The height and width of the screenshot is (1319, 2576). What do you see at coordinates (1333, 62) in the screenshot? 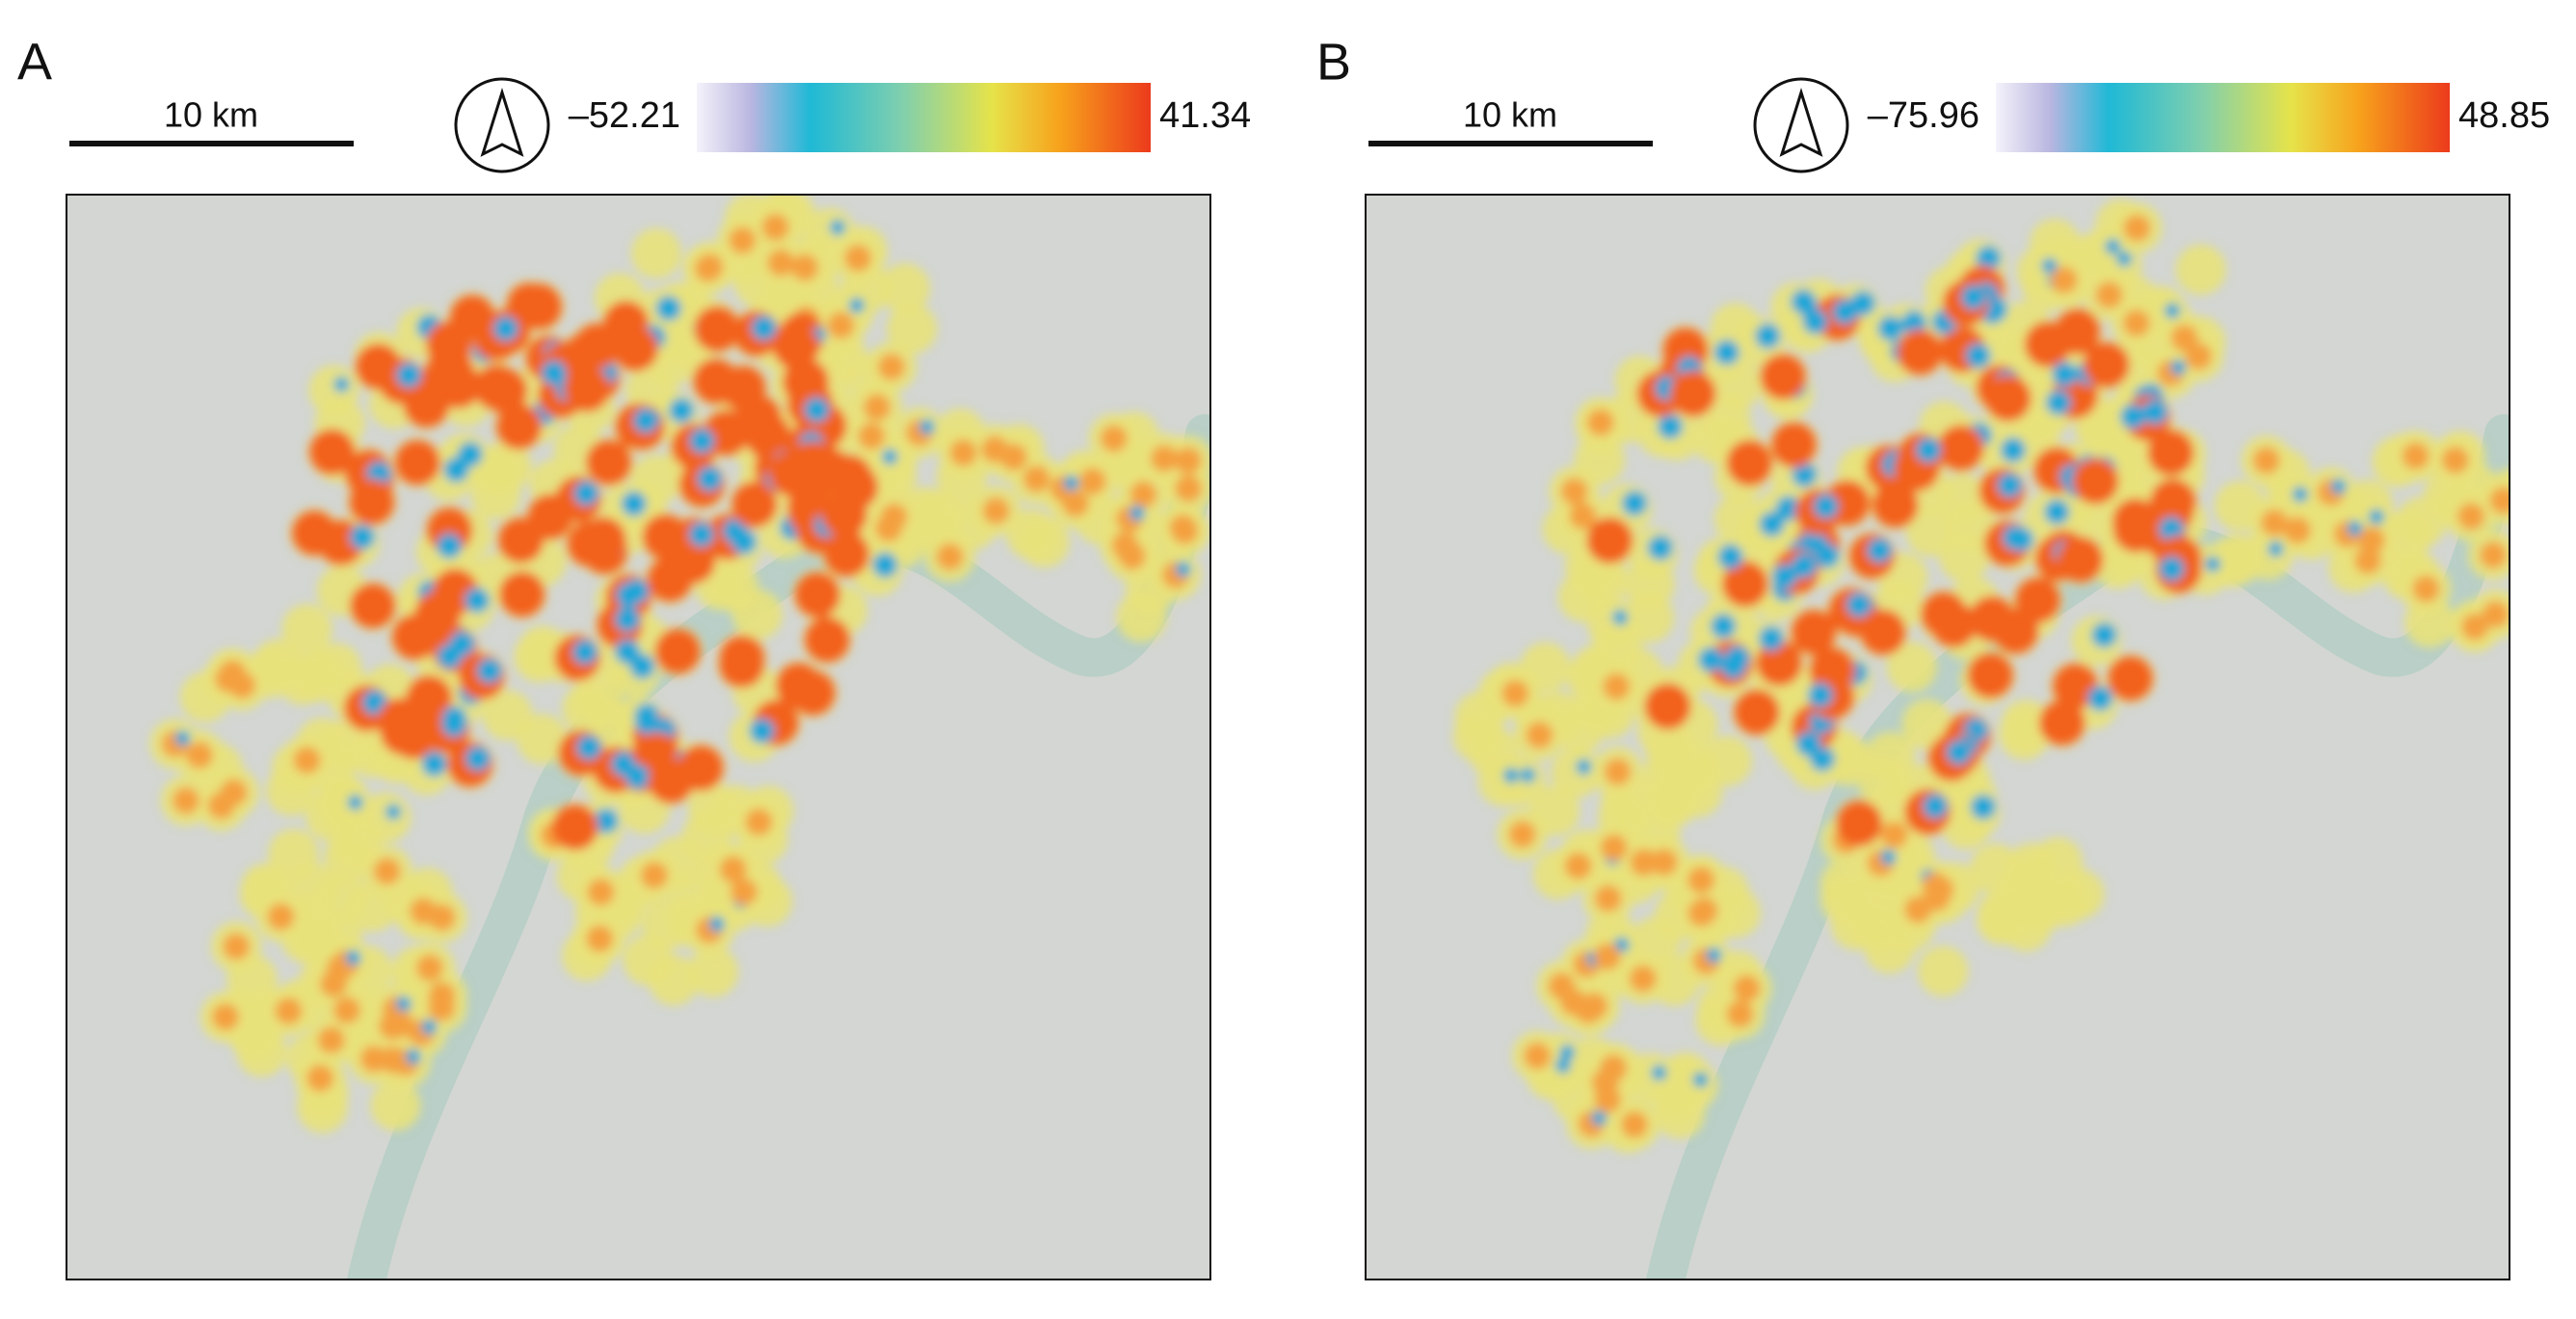
I see `panel-label: B` at bounding box center [1333, 62].